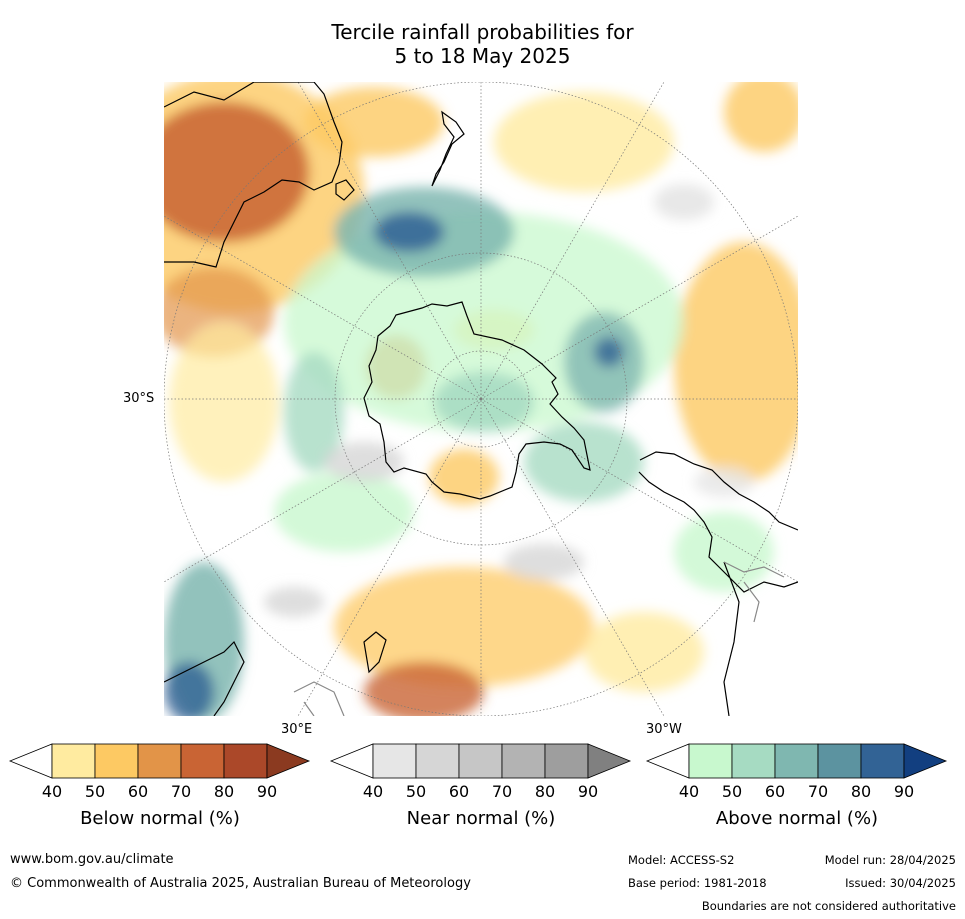  What do you see at coordinates (482, 56) in the screenshot?
I see `title-line-2: 5 to 18 May 2025` at bounding box center [482, 56].